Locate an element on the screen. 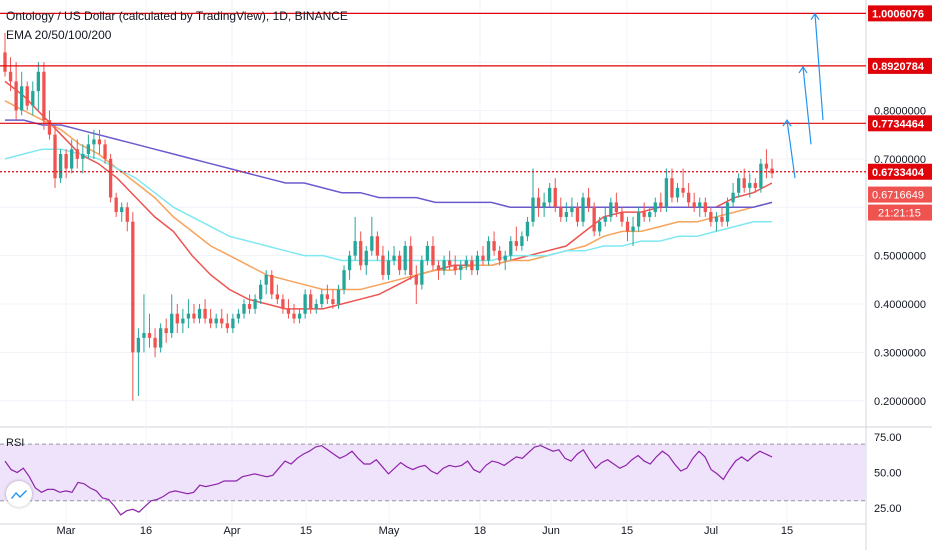 Image resolution: width=932 pixels, height=550 pixels. rsi-line is located at coordinates (388, 480).